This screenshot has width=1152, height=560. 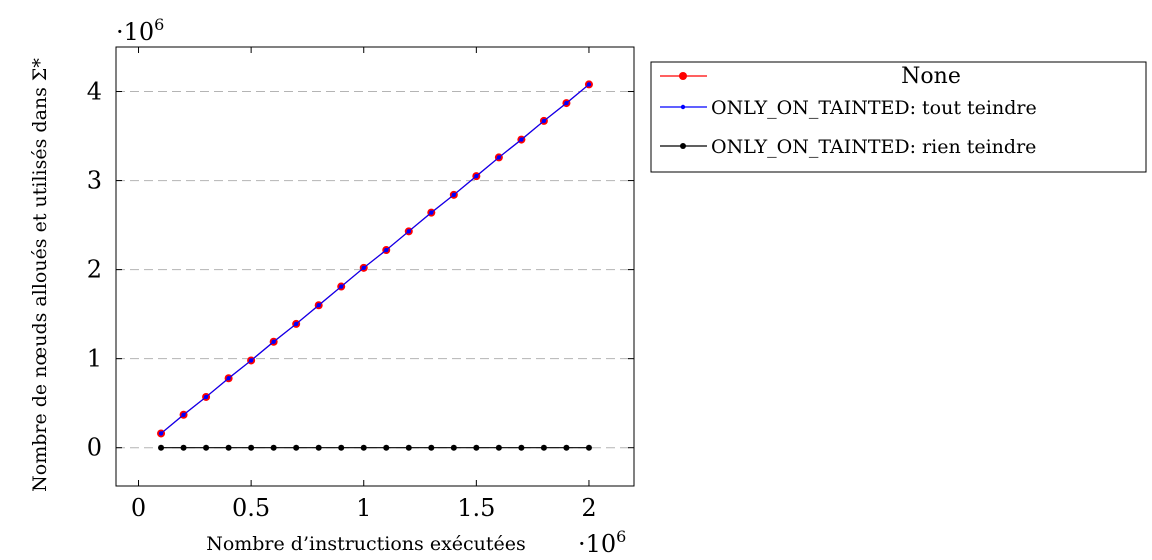 I want to click on x-axis-label: Nombre d’instructions exécutées, so click(x=366, y=544).